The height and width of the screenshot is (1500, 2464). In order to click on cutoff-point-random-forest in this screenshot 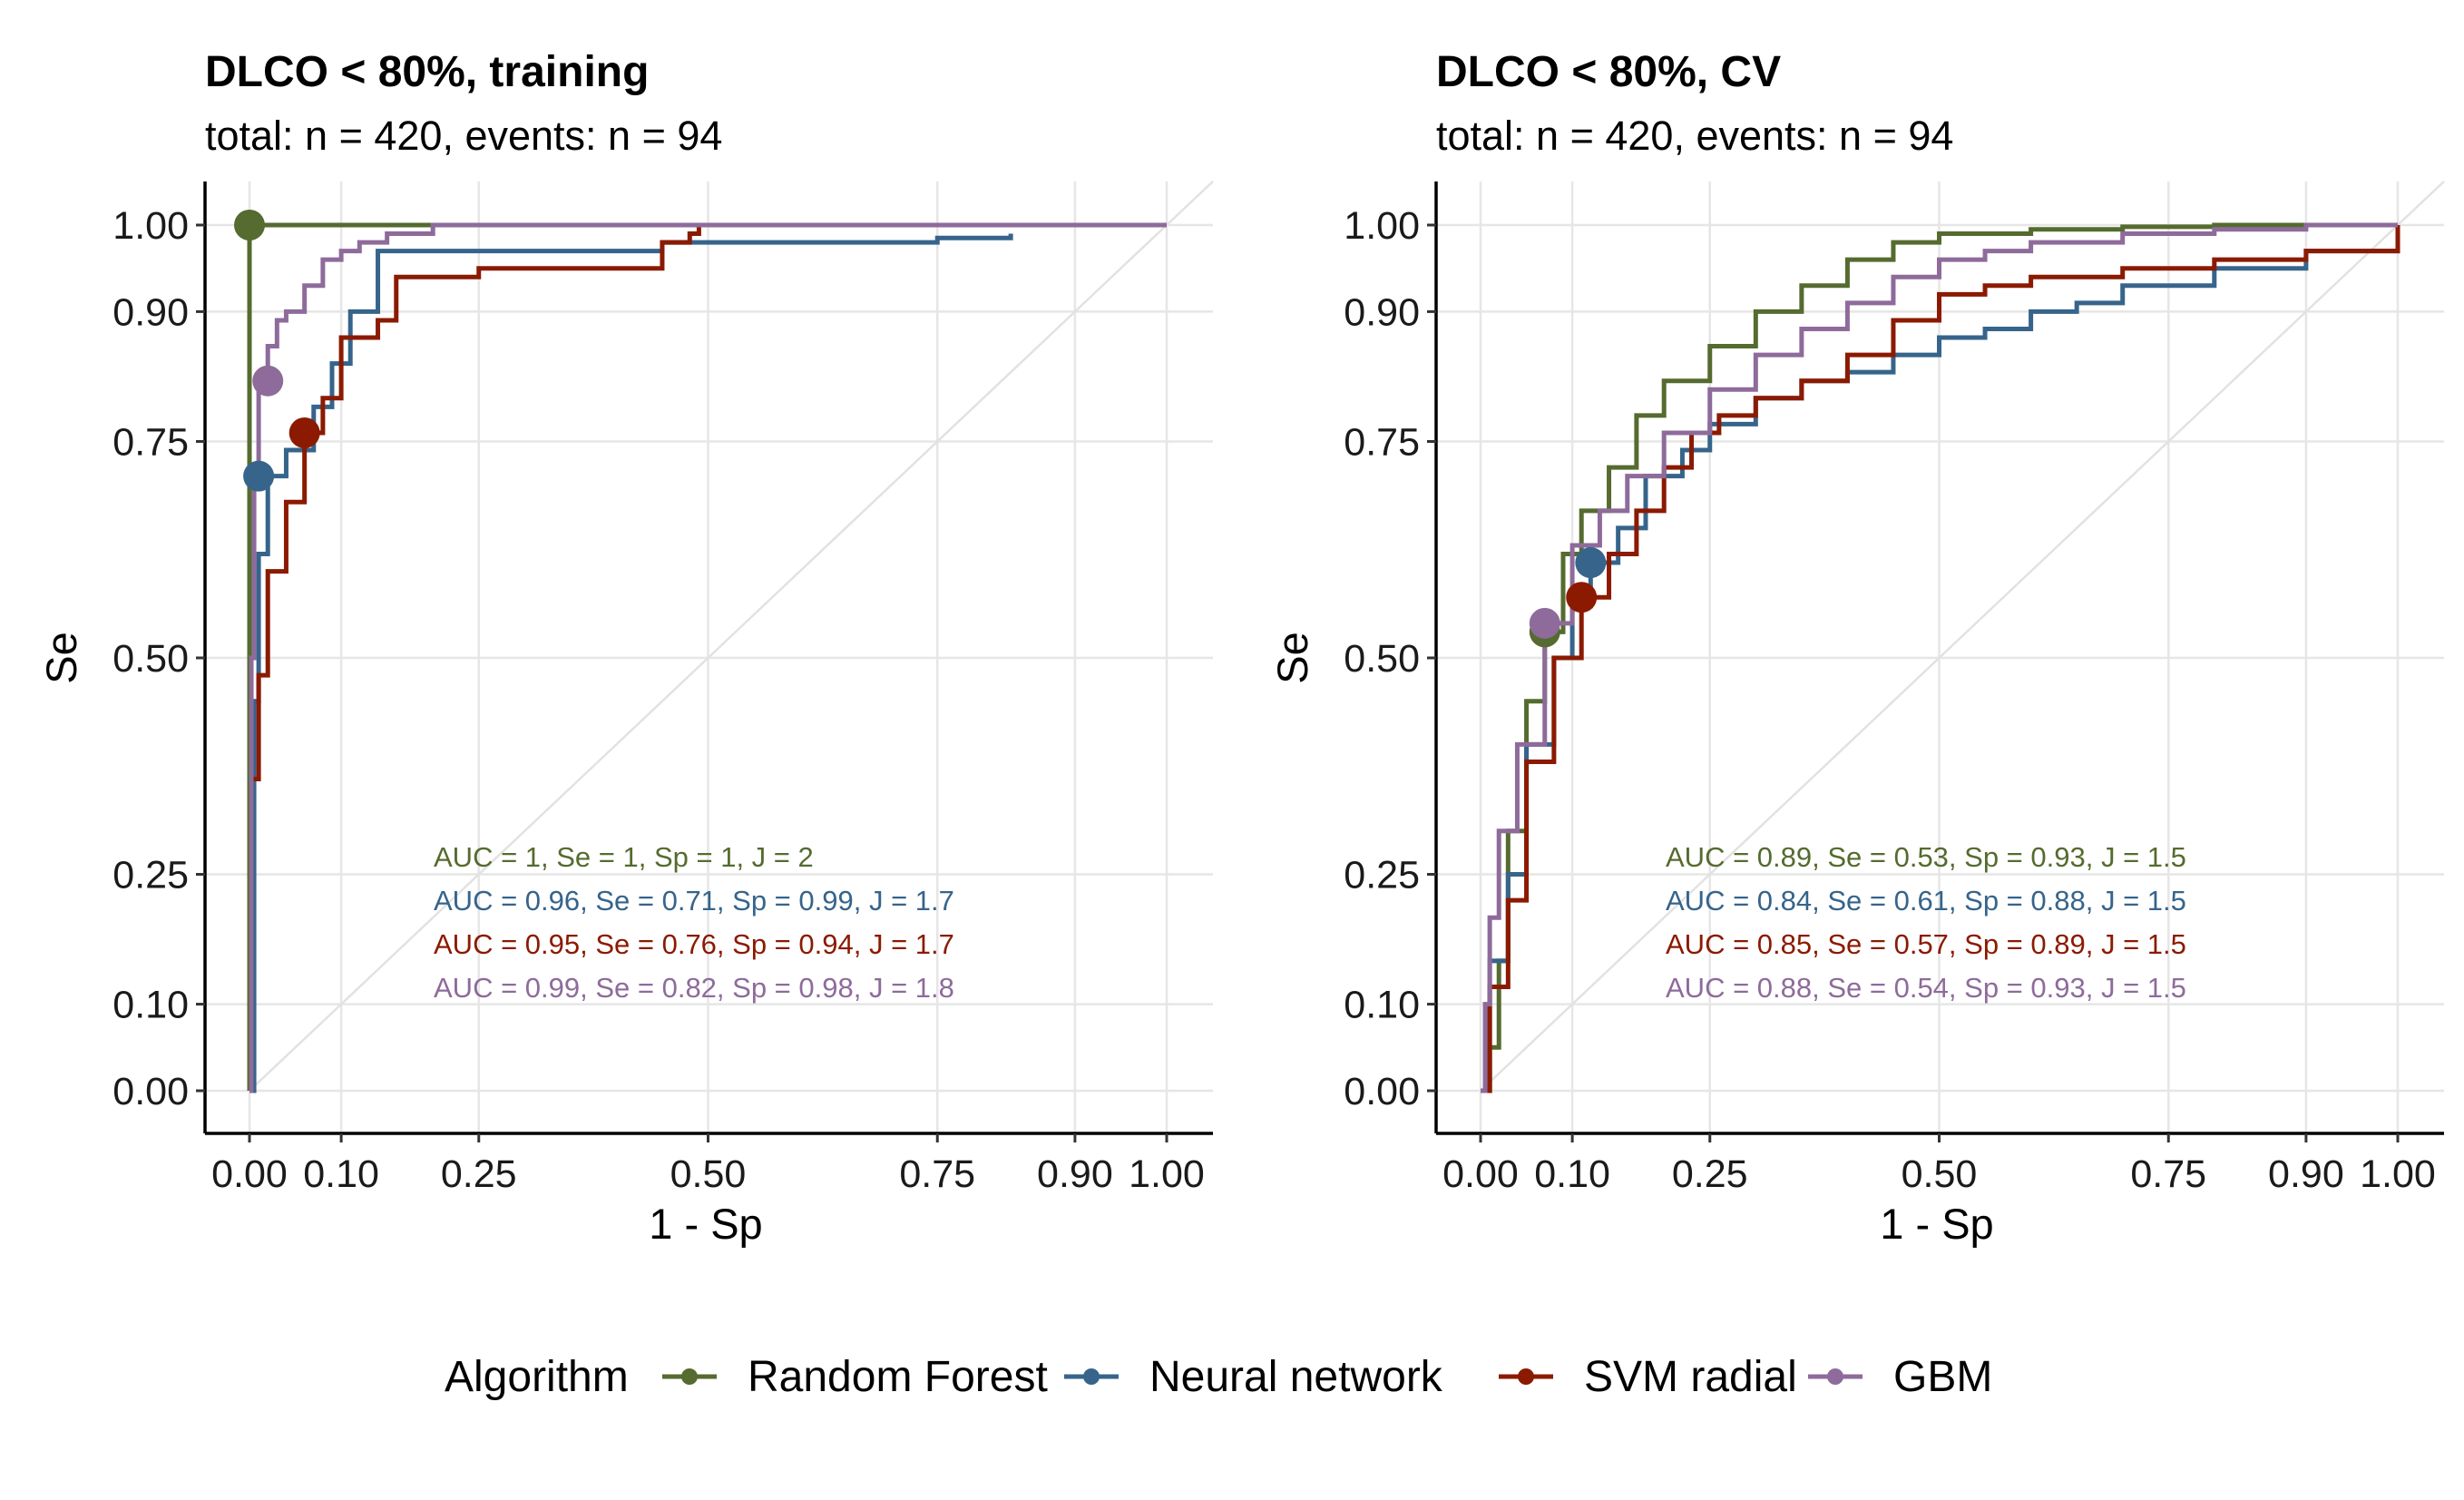, I will do `click(249, 225)`.